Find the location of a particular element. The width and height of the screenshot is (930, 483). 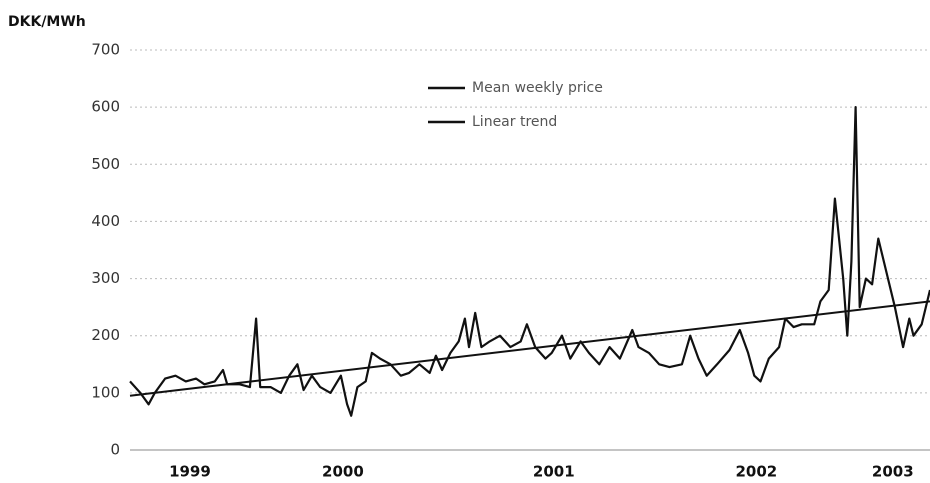

x-tick-label: 2003 is located at coordinates (893, 472).